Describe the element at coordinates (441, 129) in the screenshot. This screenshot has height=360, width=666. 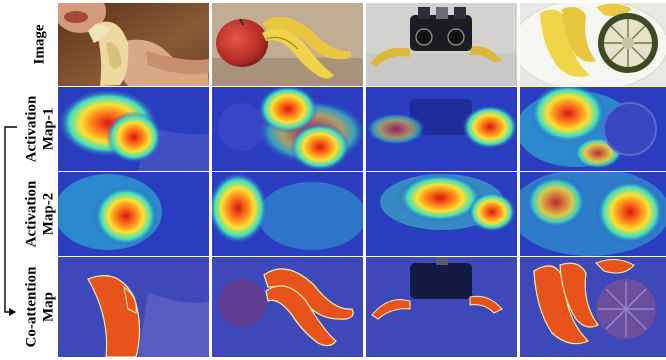
I see `activation-map-1-banana-with-binoculars` at that location.